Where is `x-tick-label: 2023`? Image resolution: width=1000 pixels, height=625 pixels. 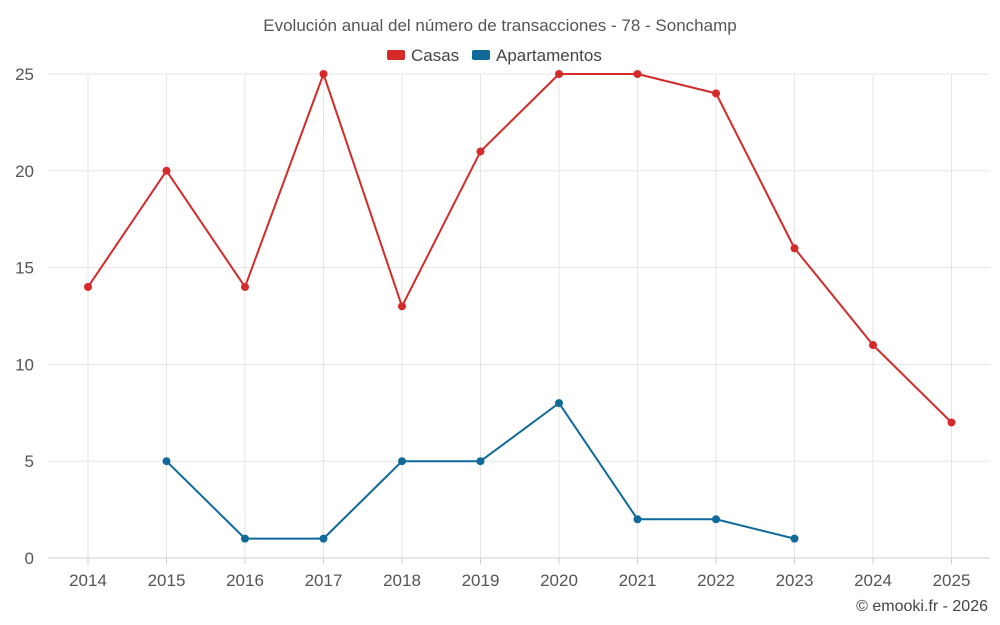 x-tick-label: 2023 is located at coordinates (795, 580).